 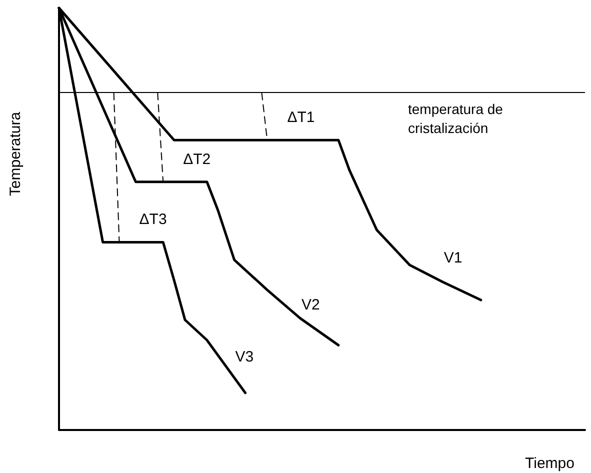 What do you see at coordinates (244, 357) in the screenshot?
I see `series-label: V3` at bounding box center [244, 357].